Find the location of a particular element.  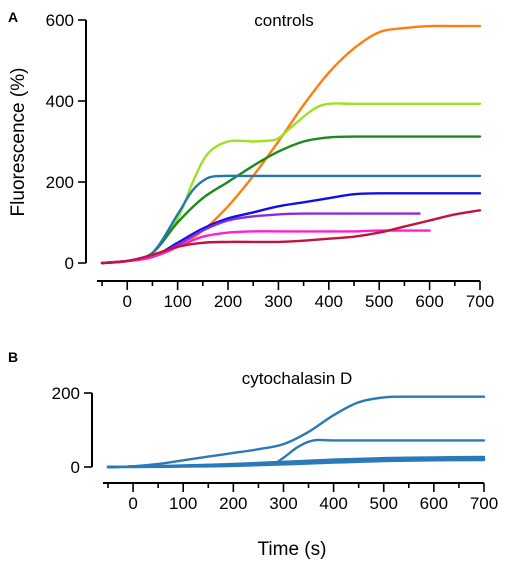

x-axis-title: Time (s) is located at coordinates (292, 549).